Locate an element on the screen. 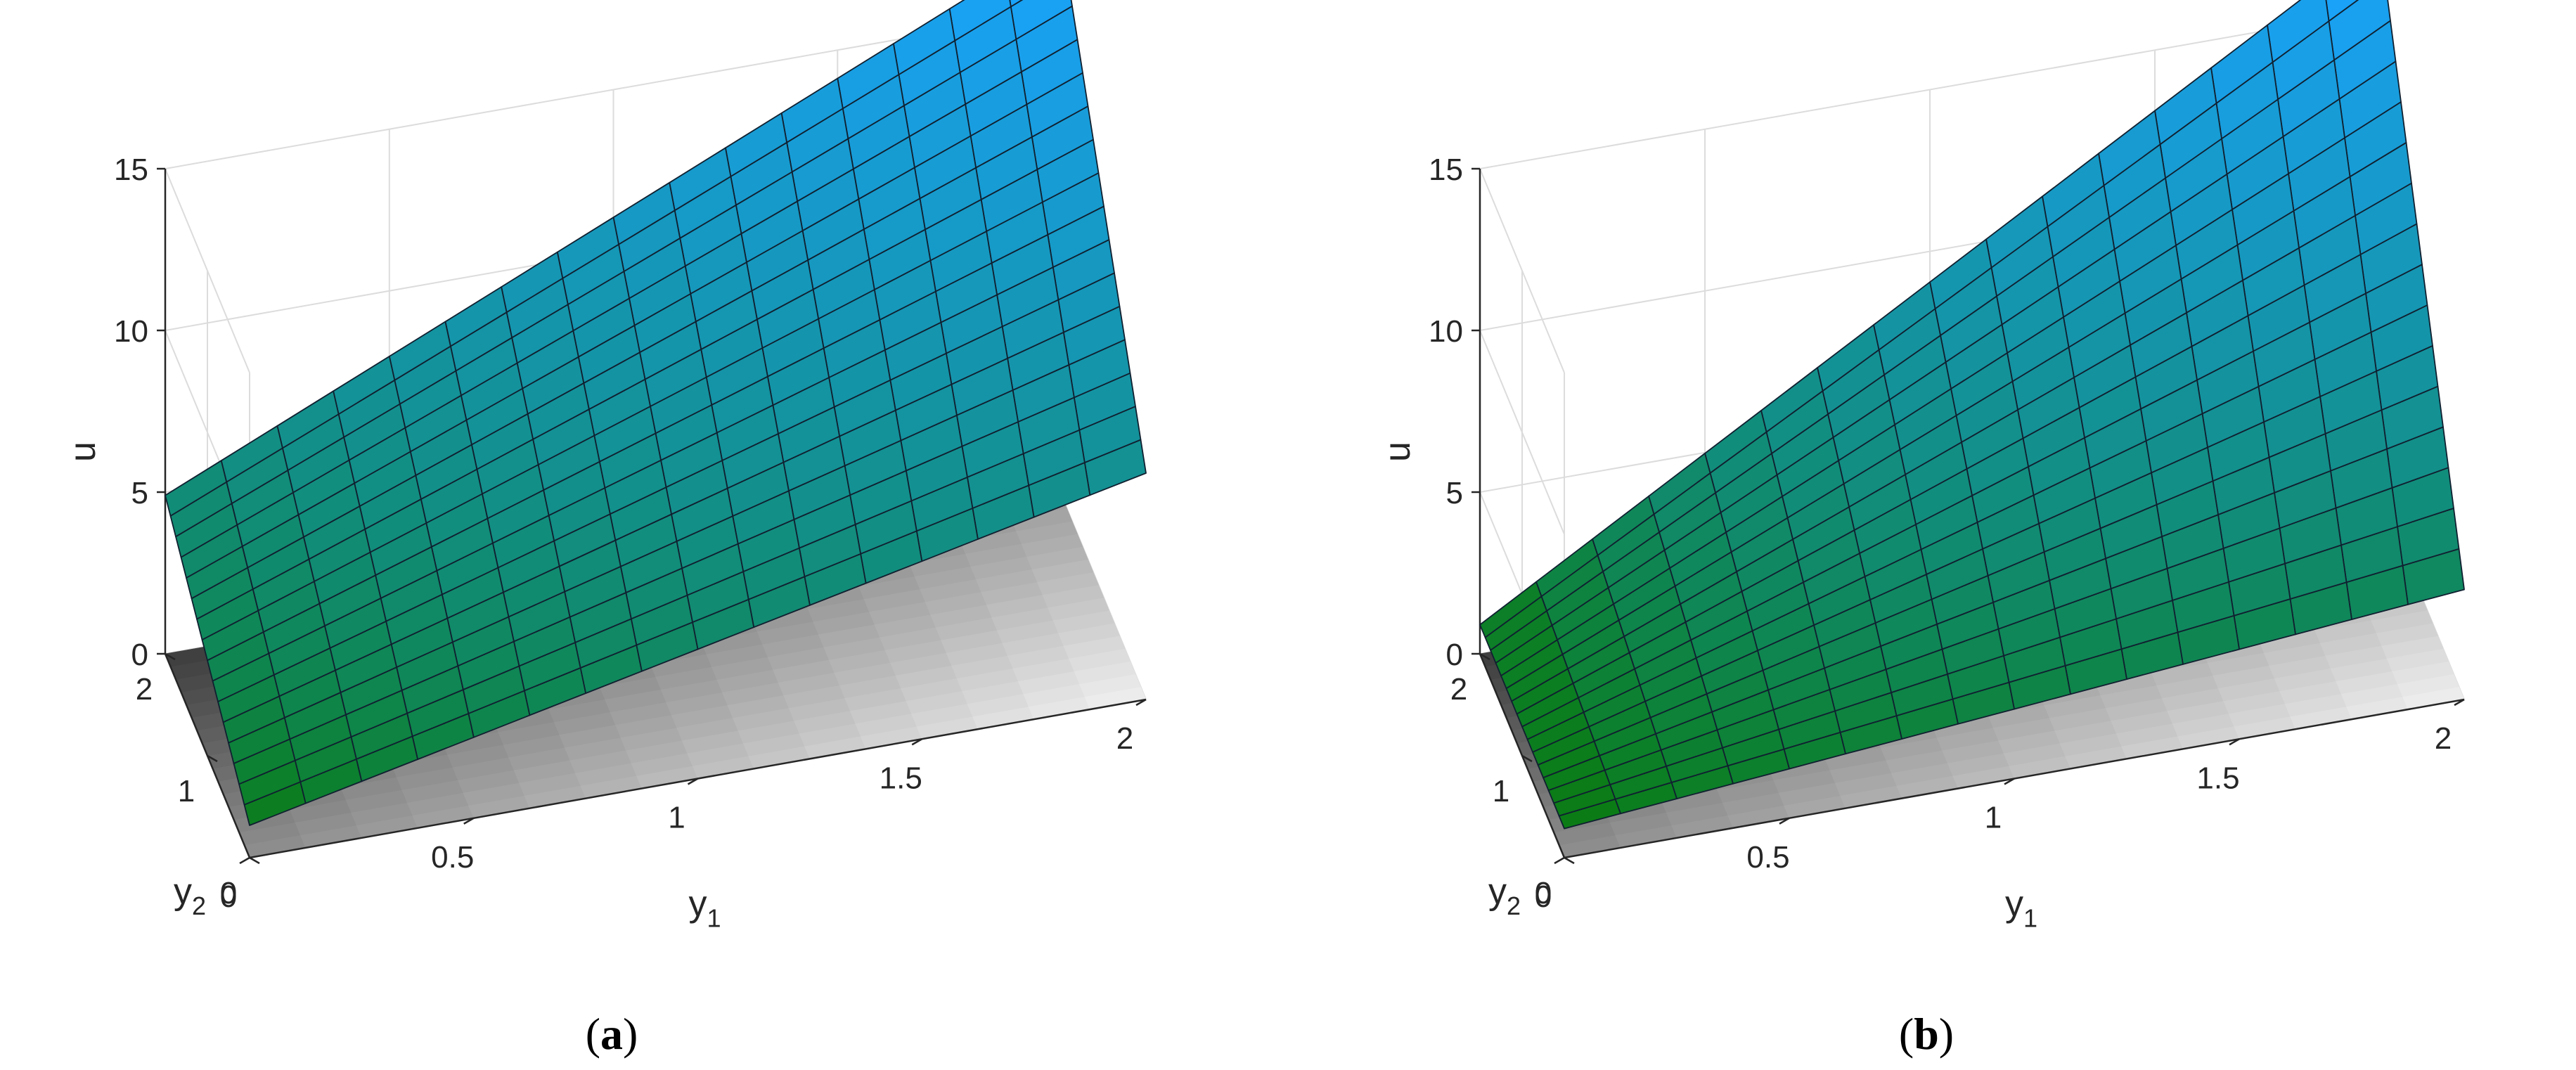 This screenshot has height=1070, width=2576. panel-caption: (a) is located at coordinates (612, 1034).